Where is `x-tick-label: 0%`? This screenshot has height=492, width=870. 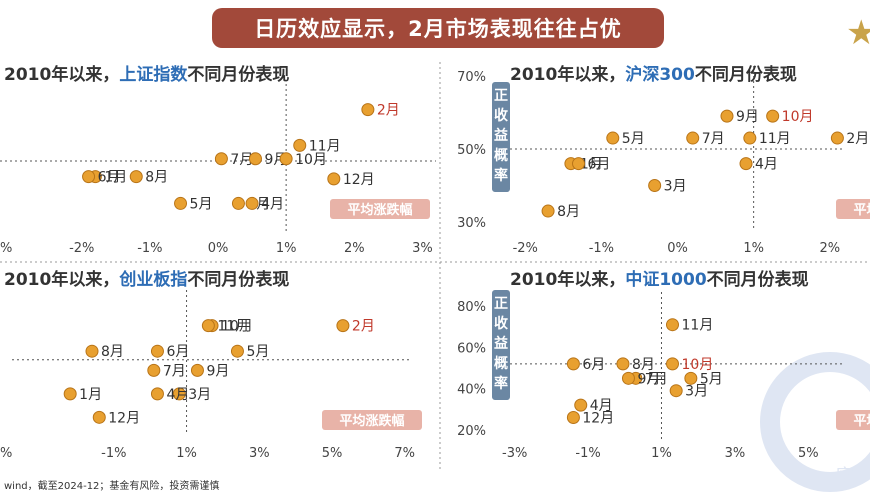
x-tick-label: 0% is located at coordinates (218, 248).